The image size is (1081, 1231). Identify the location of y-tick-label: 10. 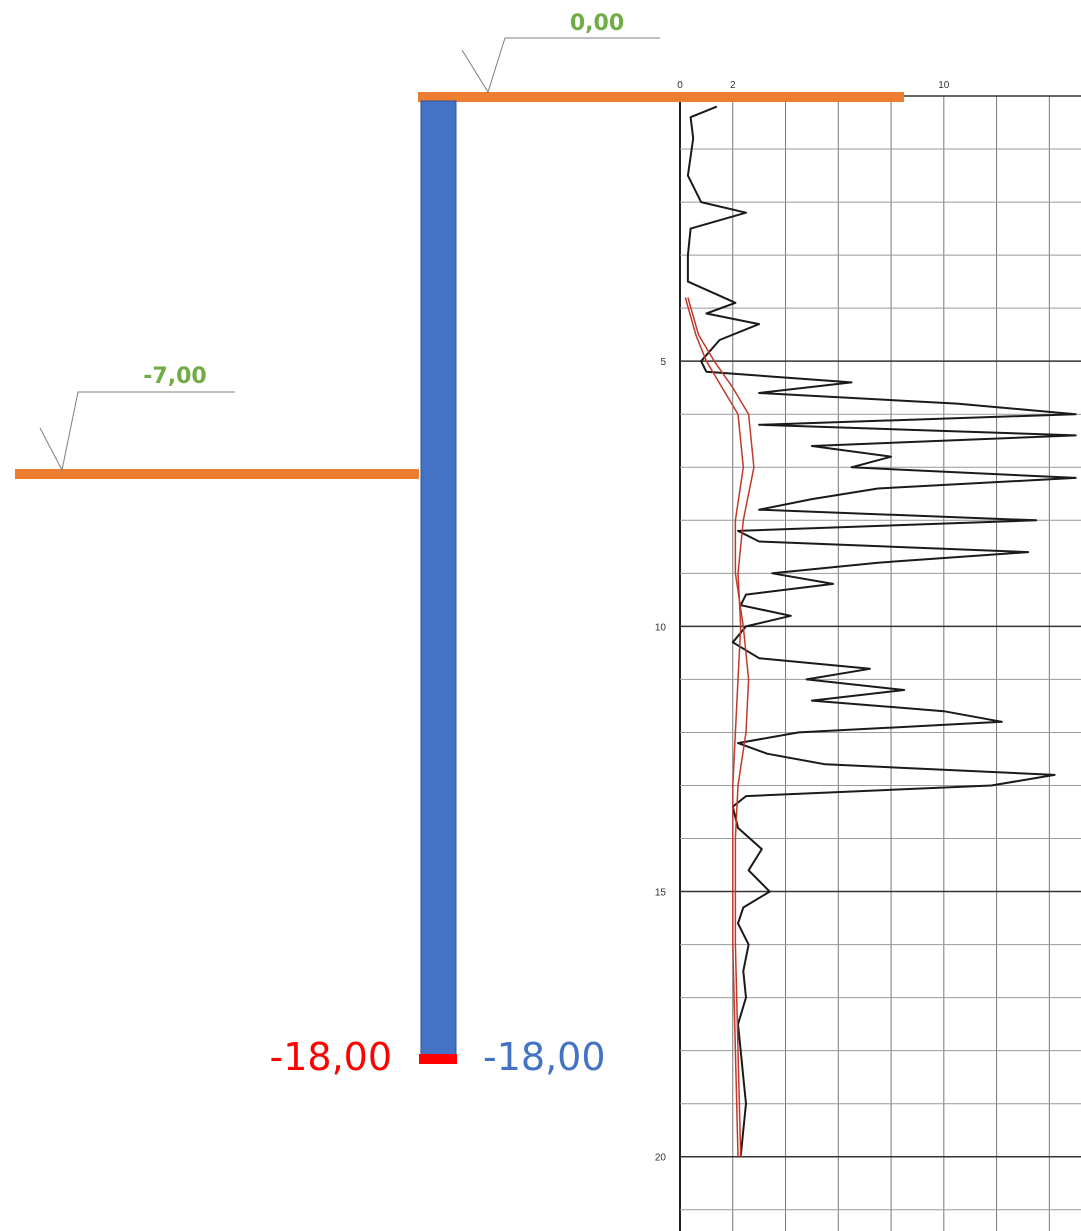
(661, 627).